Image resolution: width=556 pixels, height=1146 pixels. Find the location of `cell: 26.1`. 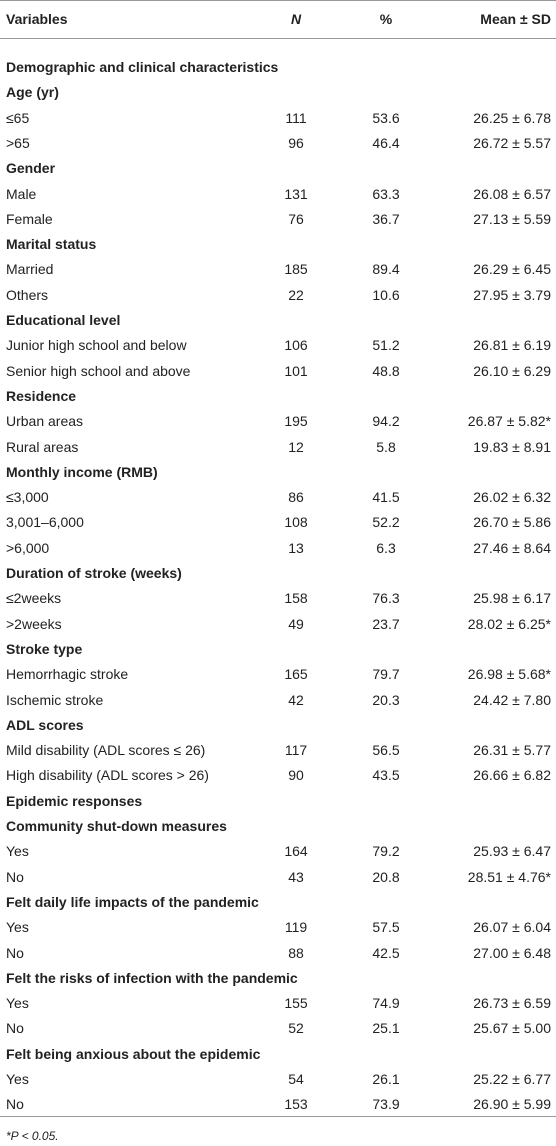

cell: 26.1 is located at coordinates (386, 1079).